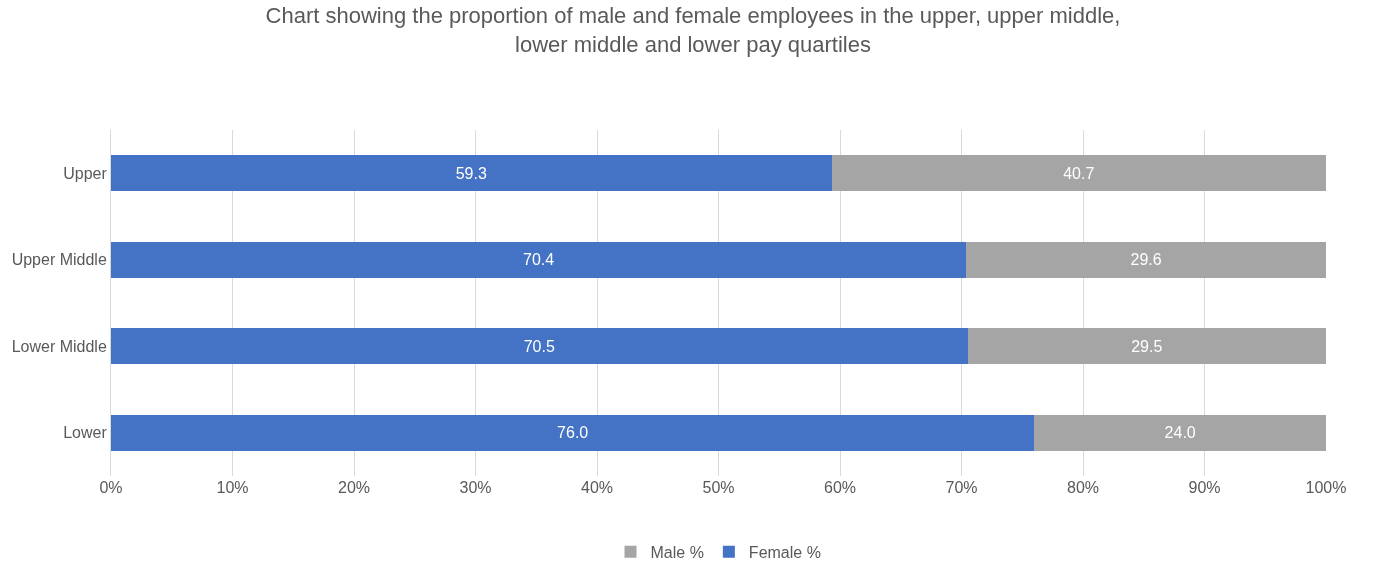 This screenshot has height=581, width=1386. What do you see at coordinates (354, 487) in the screenshot?
I see `x-tick-label: 20%` at bounding box center [354, 487].